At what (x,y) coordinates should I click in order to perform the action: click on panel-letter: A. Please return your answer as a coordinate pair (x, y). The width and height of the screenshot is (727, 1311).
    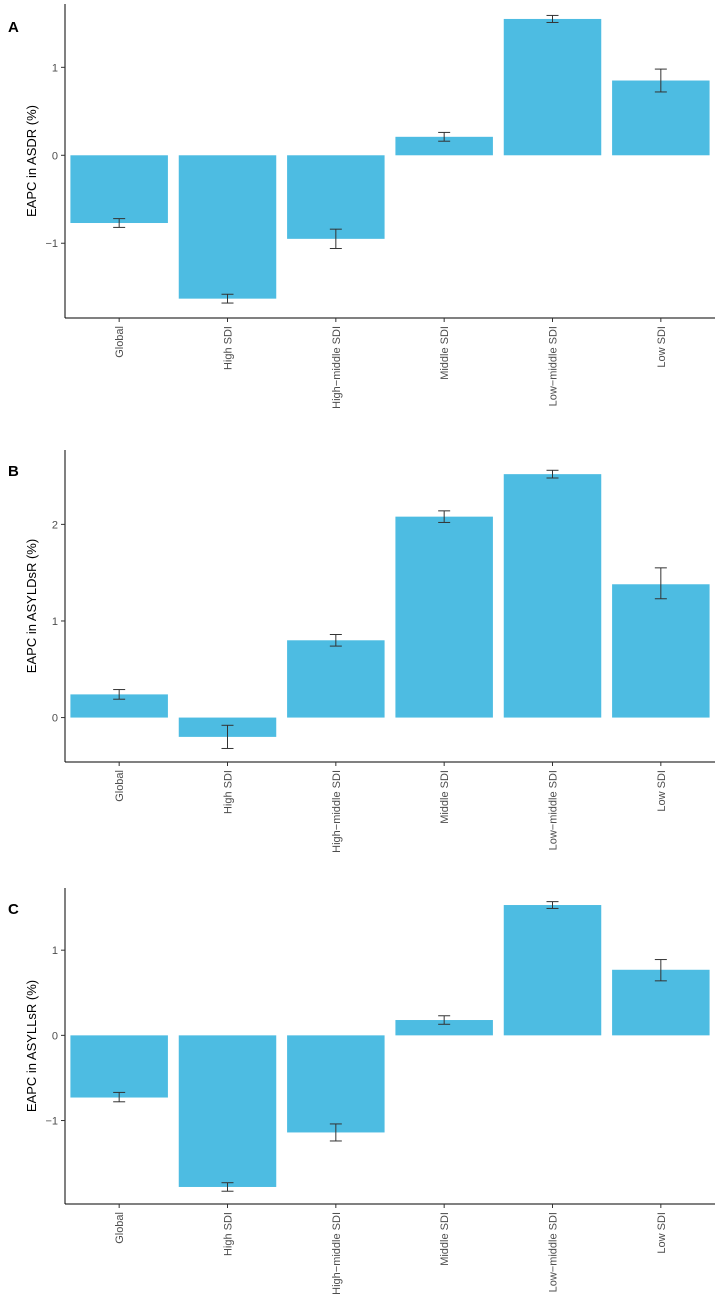
    Looking at the image, I should click on (13, 27).